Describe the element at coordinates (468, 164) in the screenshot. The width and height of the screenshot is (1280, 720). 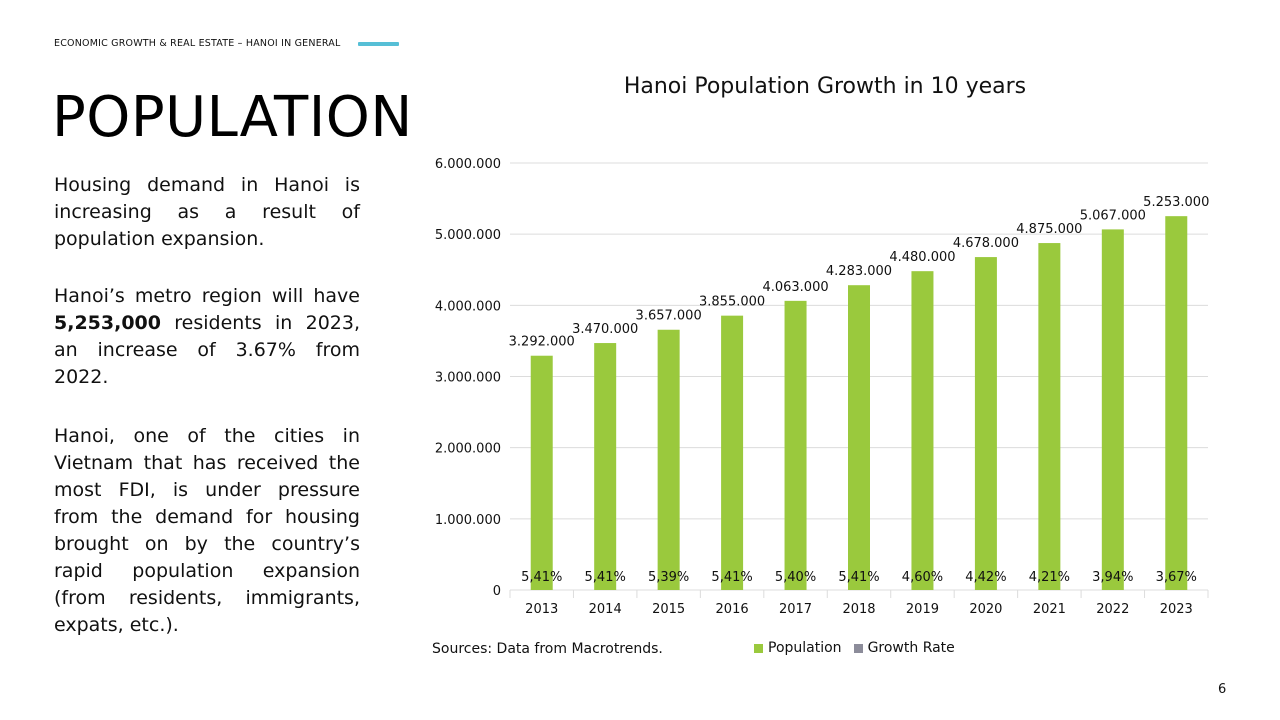
I see `y-tick-label: 6.000.000` at that location.